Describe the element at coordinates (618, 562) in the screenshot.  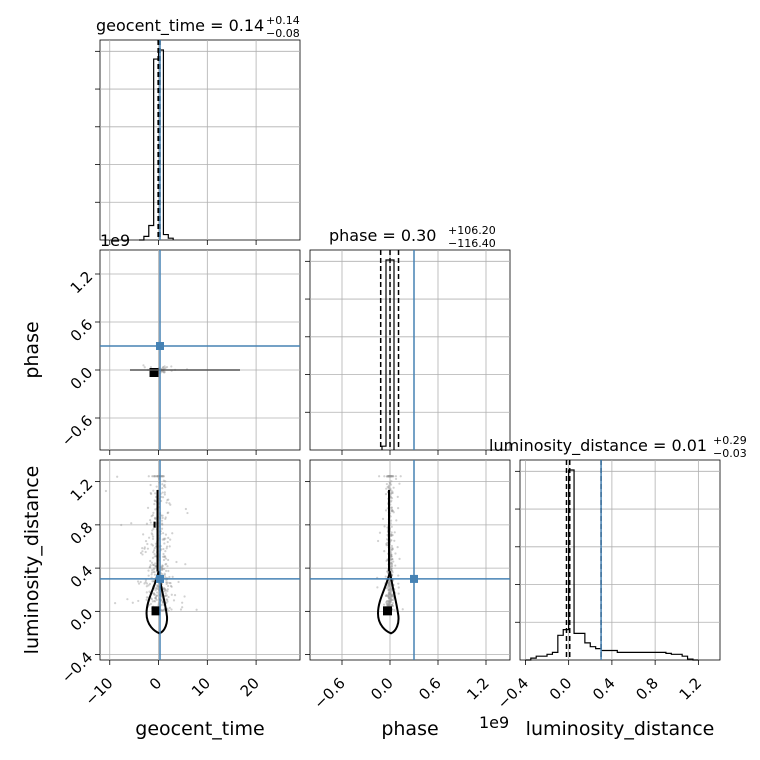
I see `hist-panel-luminosity-distance` at that location.